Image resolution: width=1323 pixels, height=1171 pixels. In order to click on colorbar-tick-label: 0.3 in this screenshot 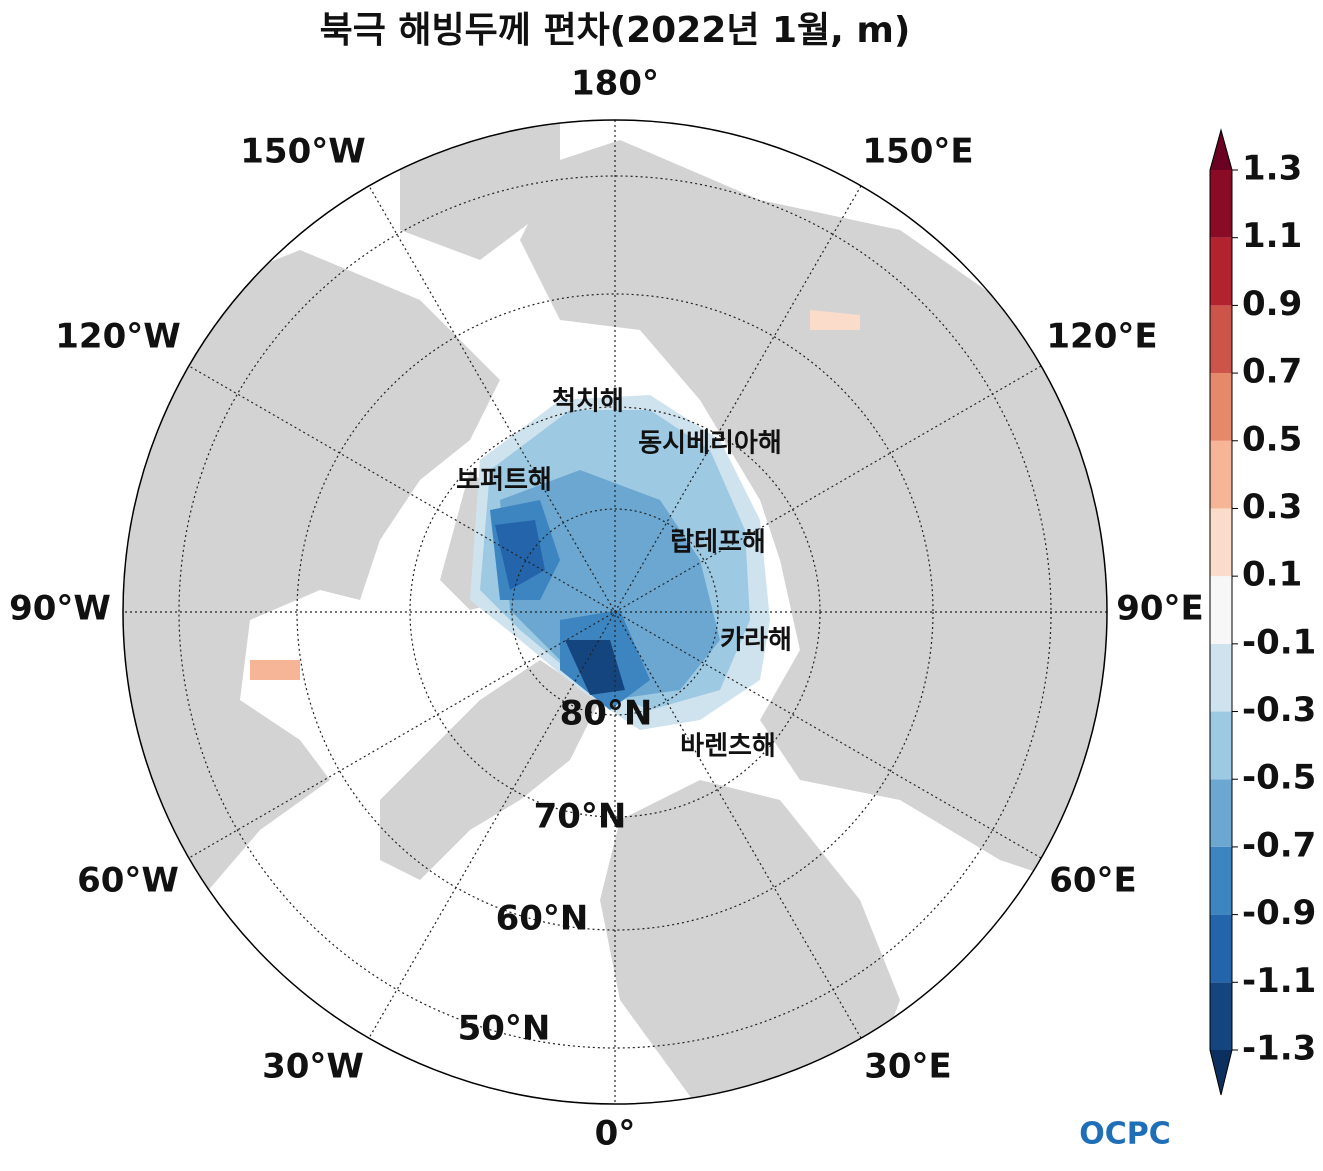, I will do `click(1272, 507)`.